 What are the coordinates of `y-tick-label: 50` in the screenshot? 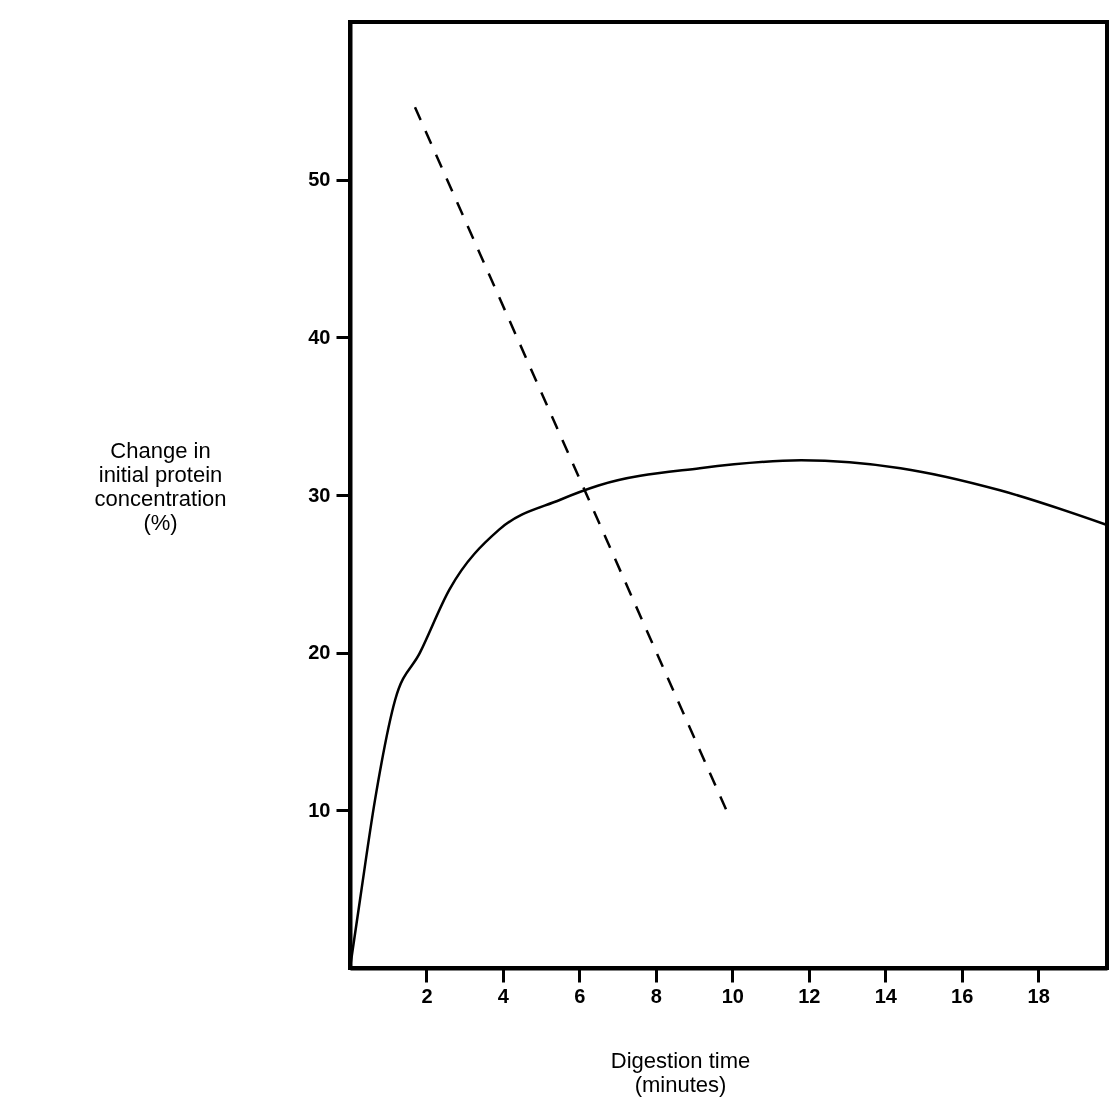 It's located at (319, 179).